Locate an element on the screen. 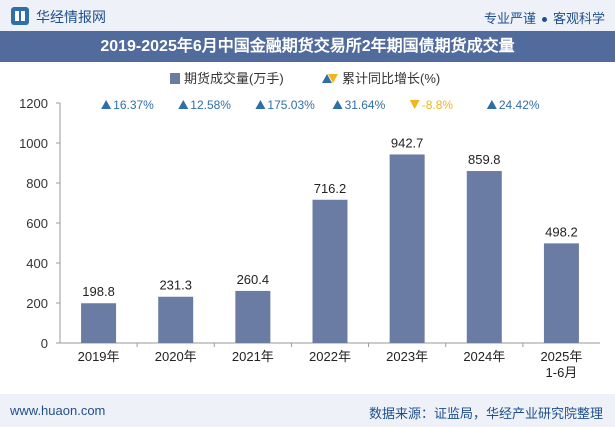 This screenshot has height=427, width=615. chart-title: 2019-2025年6月中国金融期货交易所2年期国债期货成交量 is located at coordinates (307, 46).